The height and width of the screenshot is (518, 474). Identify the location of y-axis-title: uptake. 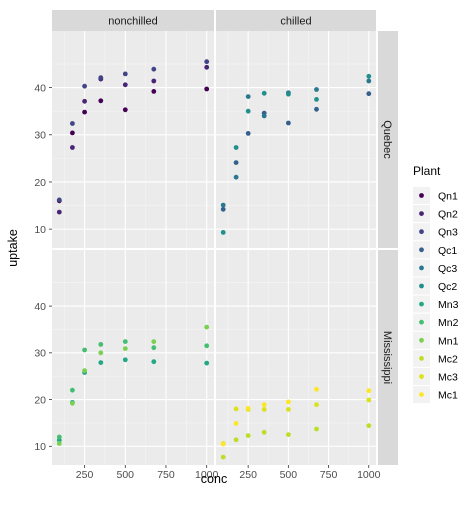
(13, 248).